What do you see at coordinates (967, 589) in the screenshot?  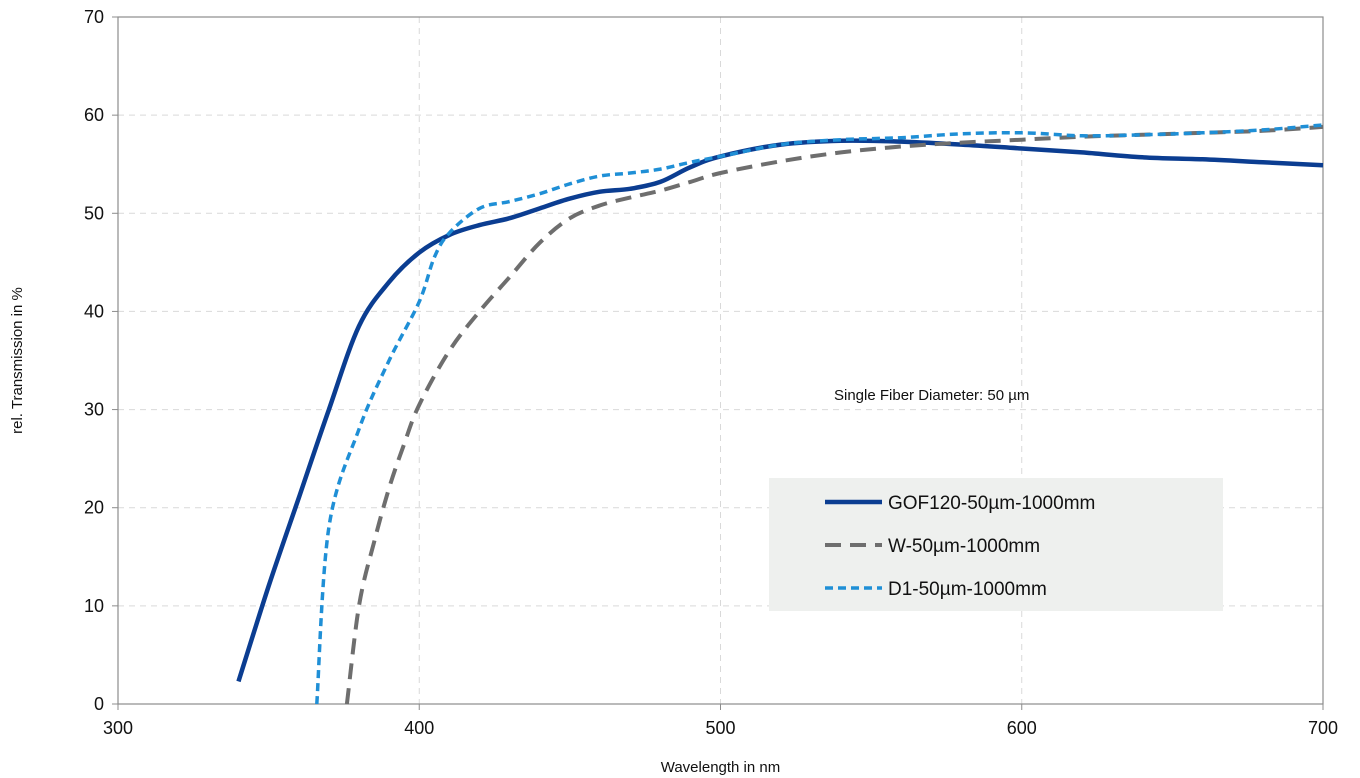 I see `legend-label: D1-50µm-1000mm` at bounding box center [967, 589].